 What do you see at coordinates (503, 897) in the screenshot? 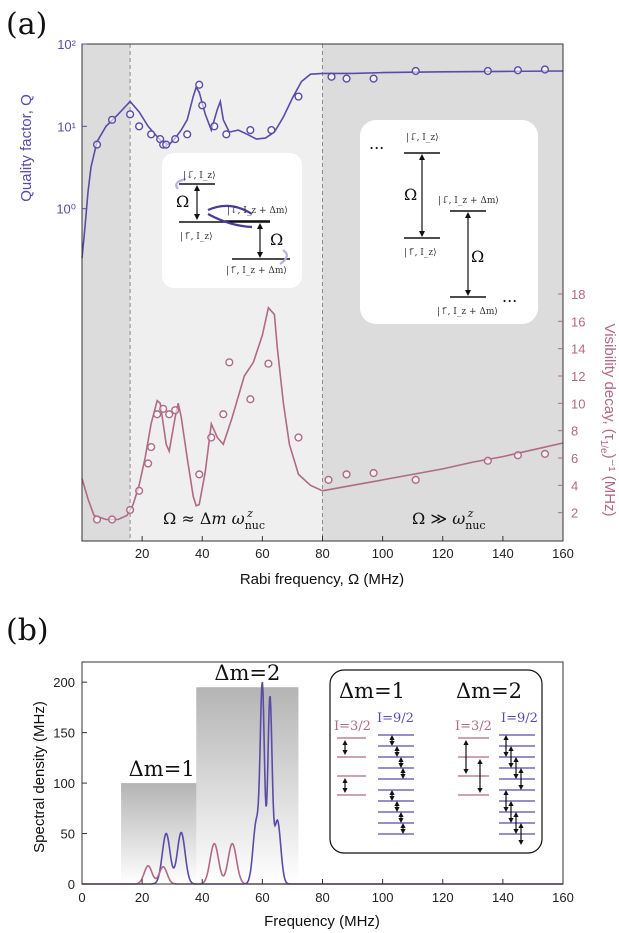
I see `x-tick-label-b: 140` at bounding box center [503, 897].